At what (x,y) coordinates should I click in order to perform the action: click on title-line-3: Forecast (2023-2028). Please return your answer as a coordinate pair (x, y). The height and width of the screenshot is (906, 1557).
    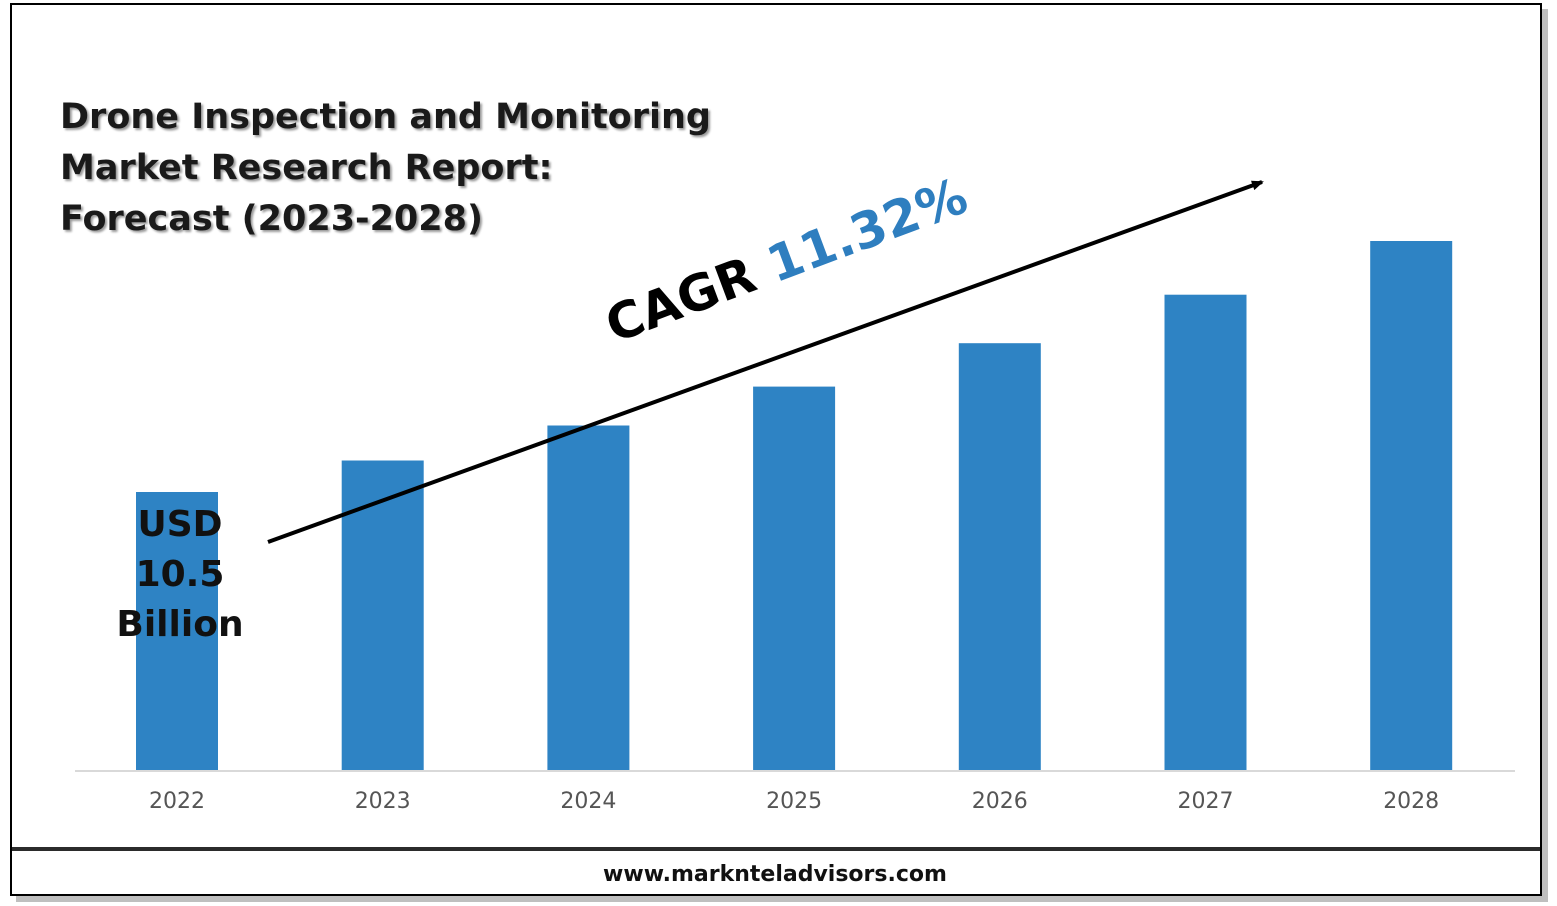
    Looking at the image, I should click on (271, 219).